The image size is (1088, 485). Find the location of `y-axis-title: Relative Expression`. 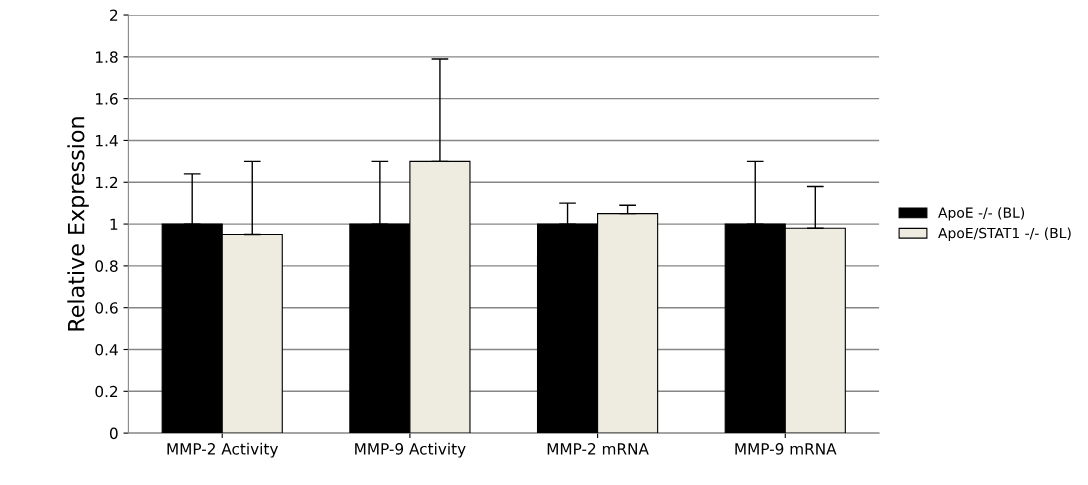

y-axis-title: Relative Expression is located at coordinates (78, 224).